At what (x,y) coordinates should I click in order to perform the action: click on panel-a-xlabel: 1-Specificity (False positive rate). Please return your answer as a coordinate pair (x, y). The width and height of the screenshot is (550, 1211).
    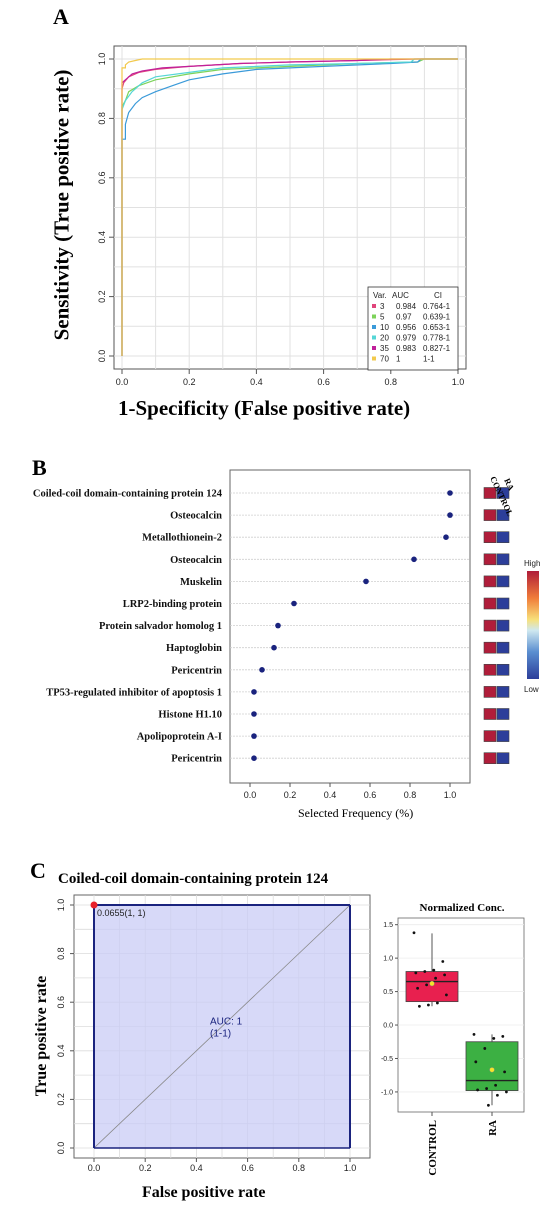
    Looking at the image, I should click on (264, 408).